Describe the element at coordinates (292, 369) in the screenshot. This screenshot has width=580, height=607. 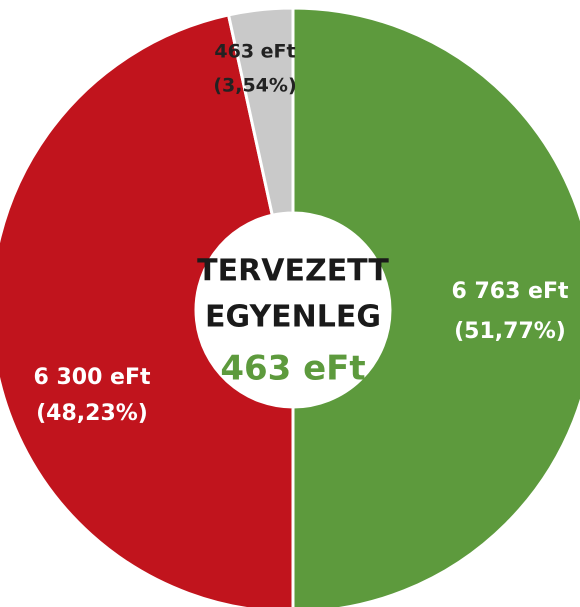
I see `center-value: 463 eFt` at that location.